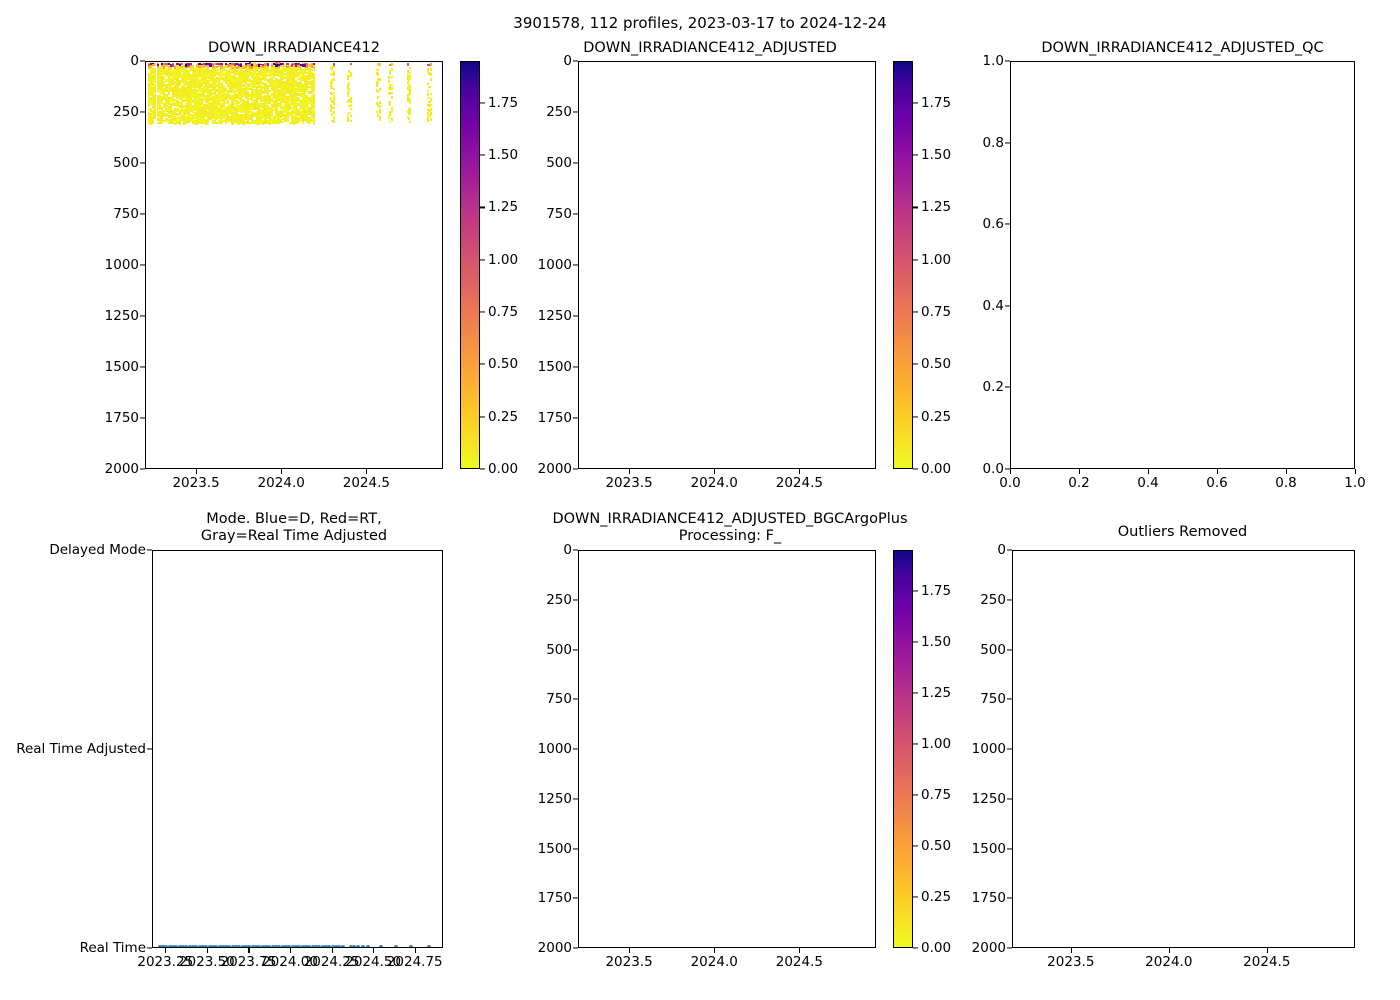 The height and width of the screenshot is (1000, 1400). Describe the element at coordinates (1183, 749) in the screenshot. I see `panel-outliers-plot-area` at that location.